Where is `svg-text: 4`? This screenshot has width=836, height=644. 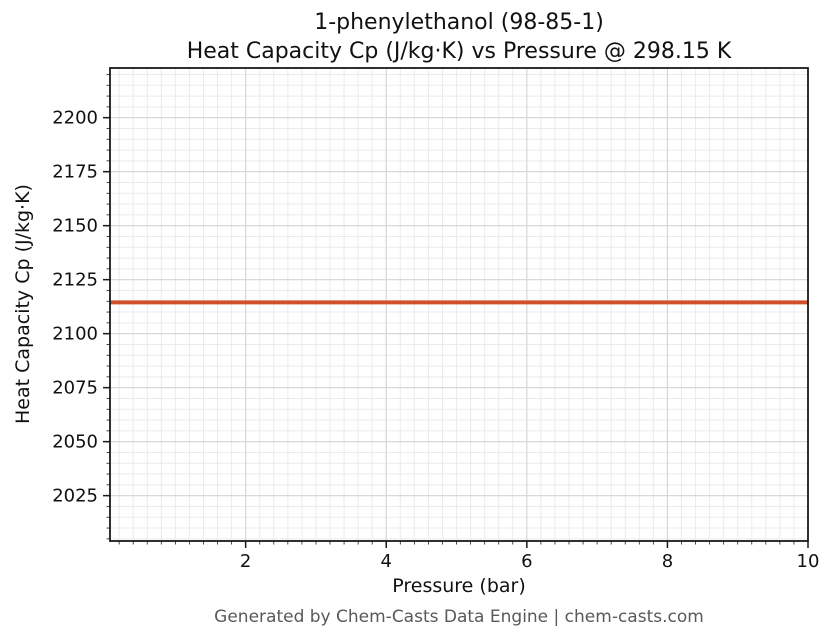
svg-text: 4 is located at coordinates (386, 561).